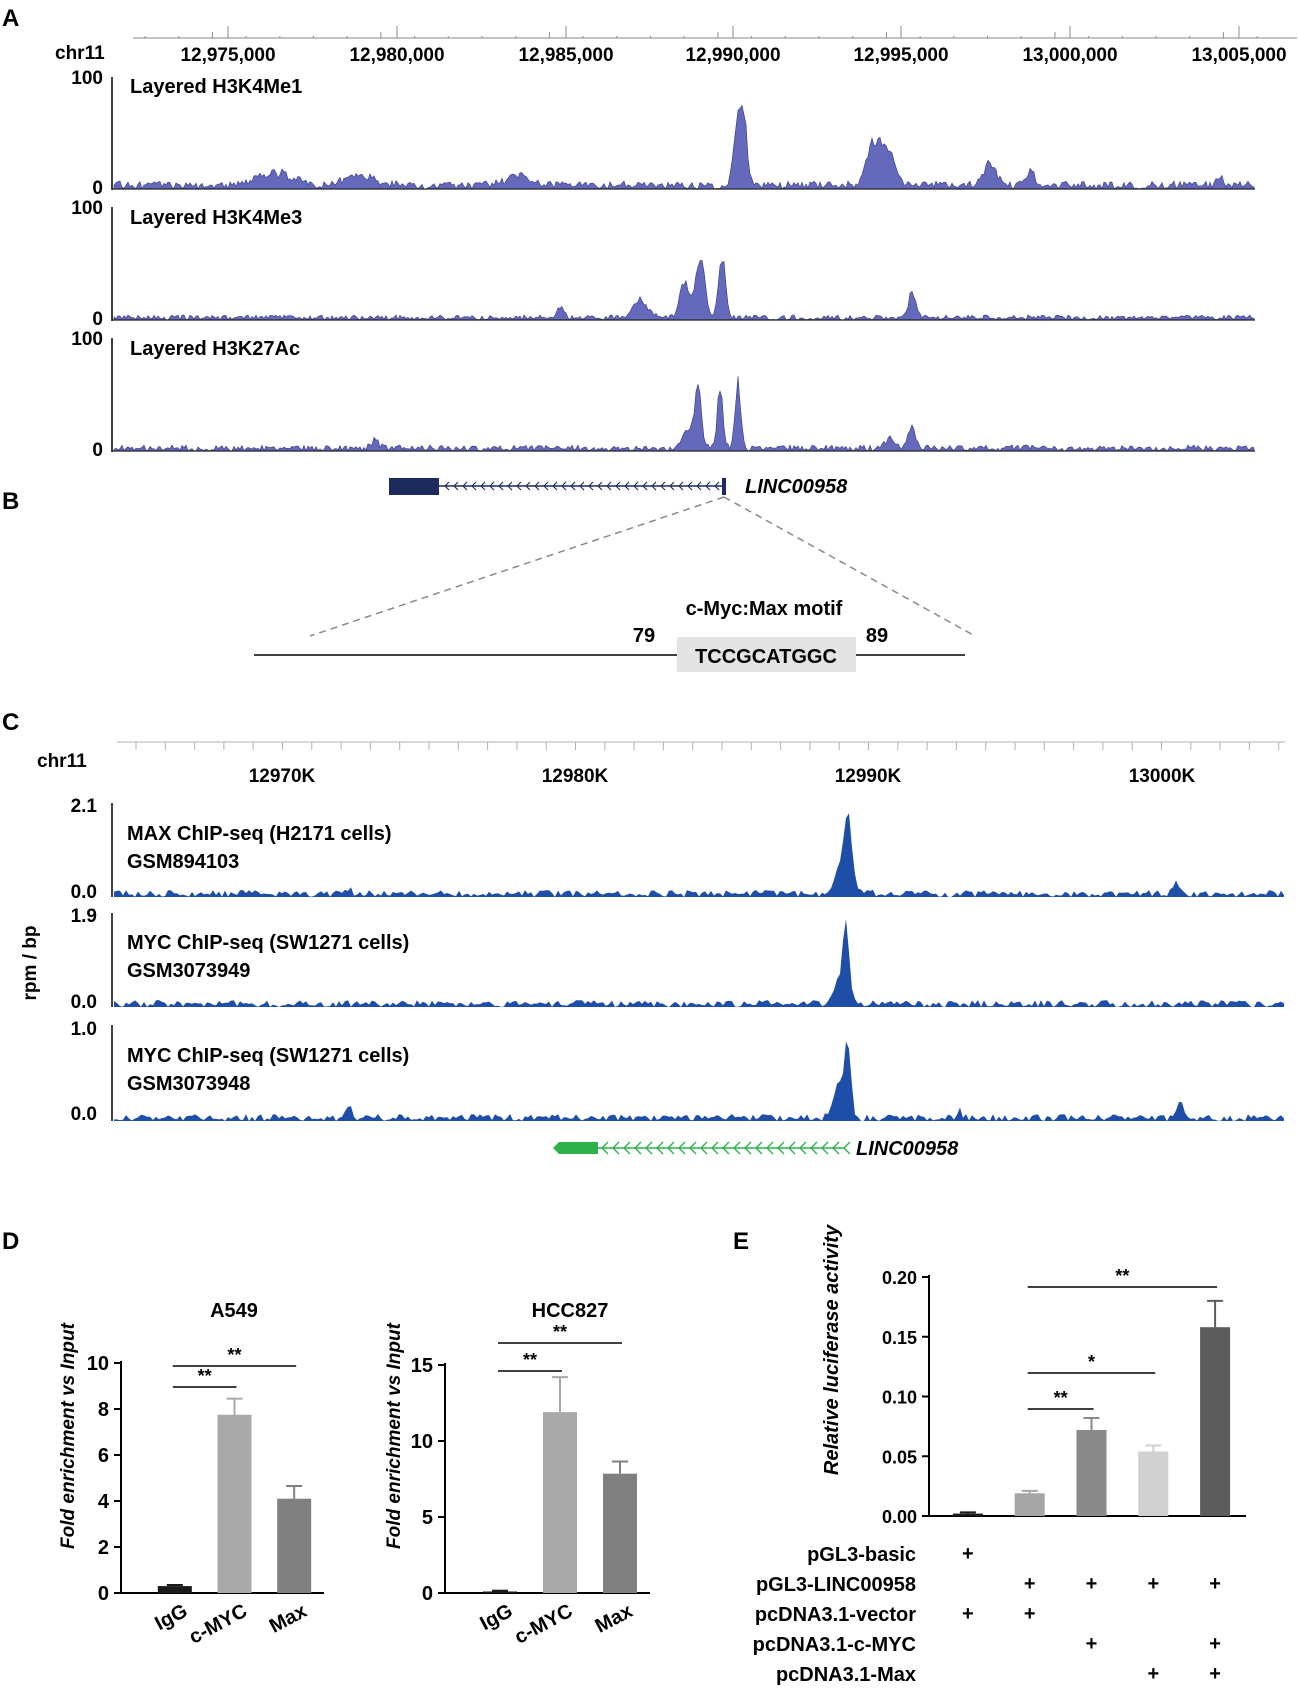 The image size is (1299, 1692). Describe the element at coordinates (575, 776) in the screenshot. I see `tick-label-c: 12980K` at that location.